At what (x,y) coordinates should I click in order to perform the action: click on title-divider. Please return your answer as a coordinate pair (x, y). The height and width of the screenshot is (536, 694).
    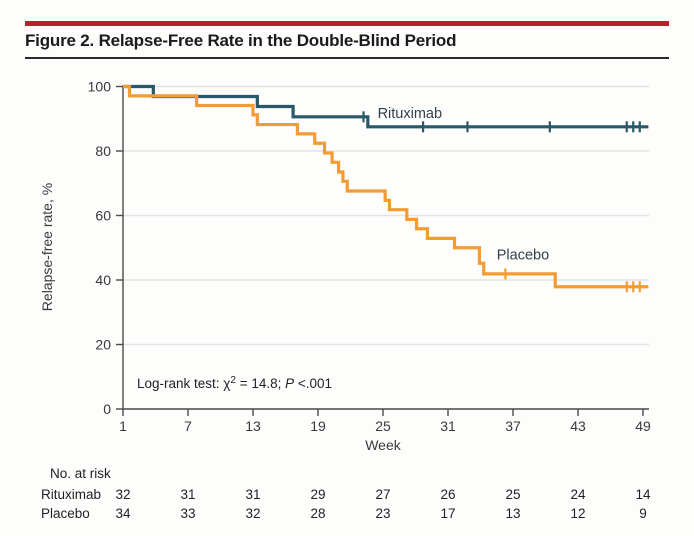
    Looking at the image, I should click on (347, 58).